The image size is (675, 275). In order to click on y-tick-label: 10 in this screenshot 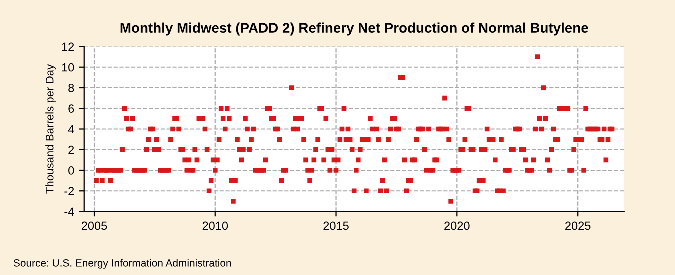, I will do `click(68, 67)`.